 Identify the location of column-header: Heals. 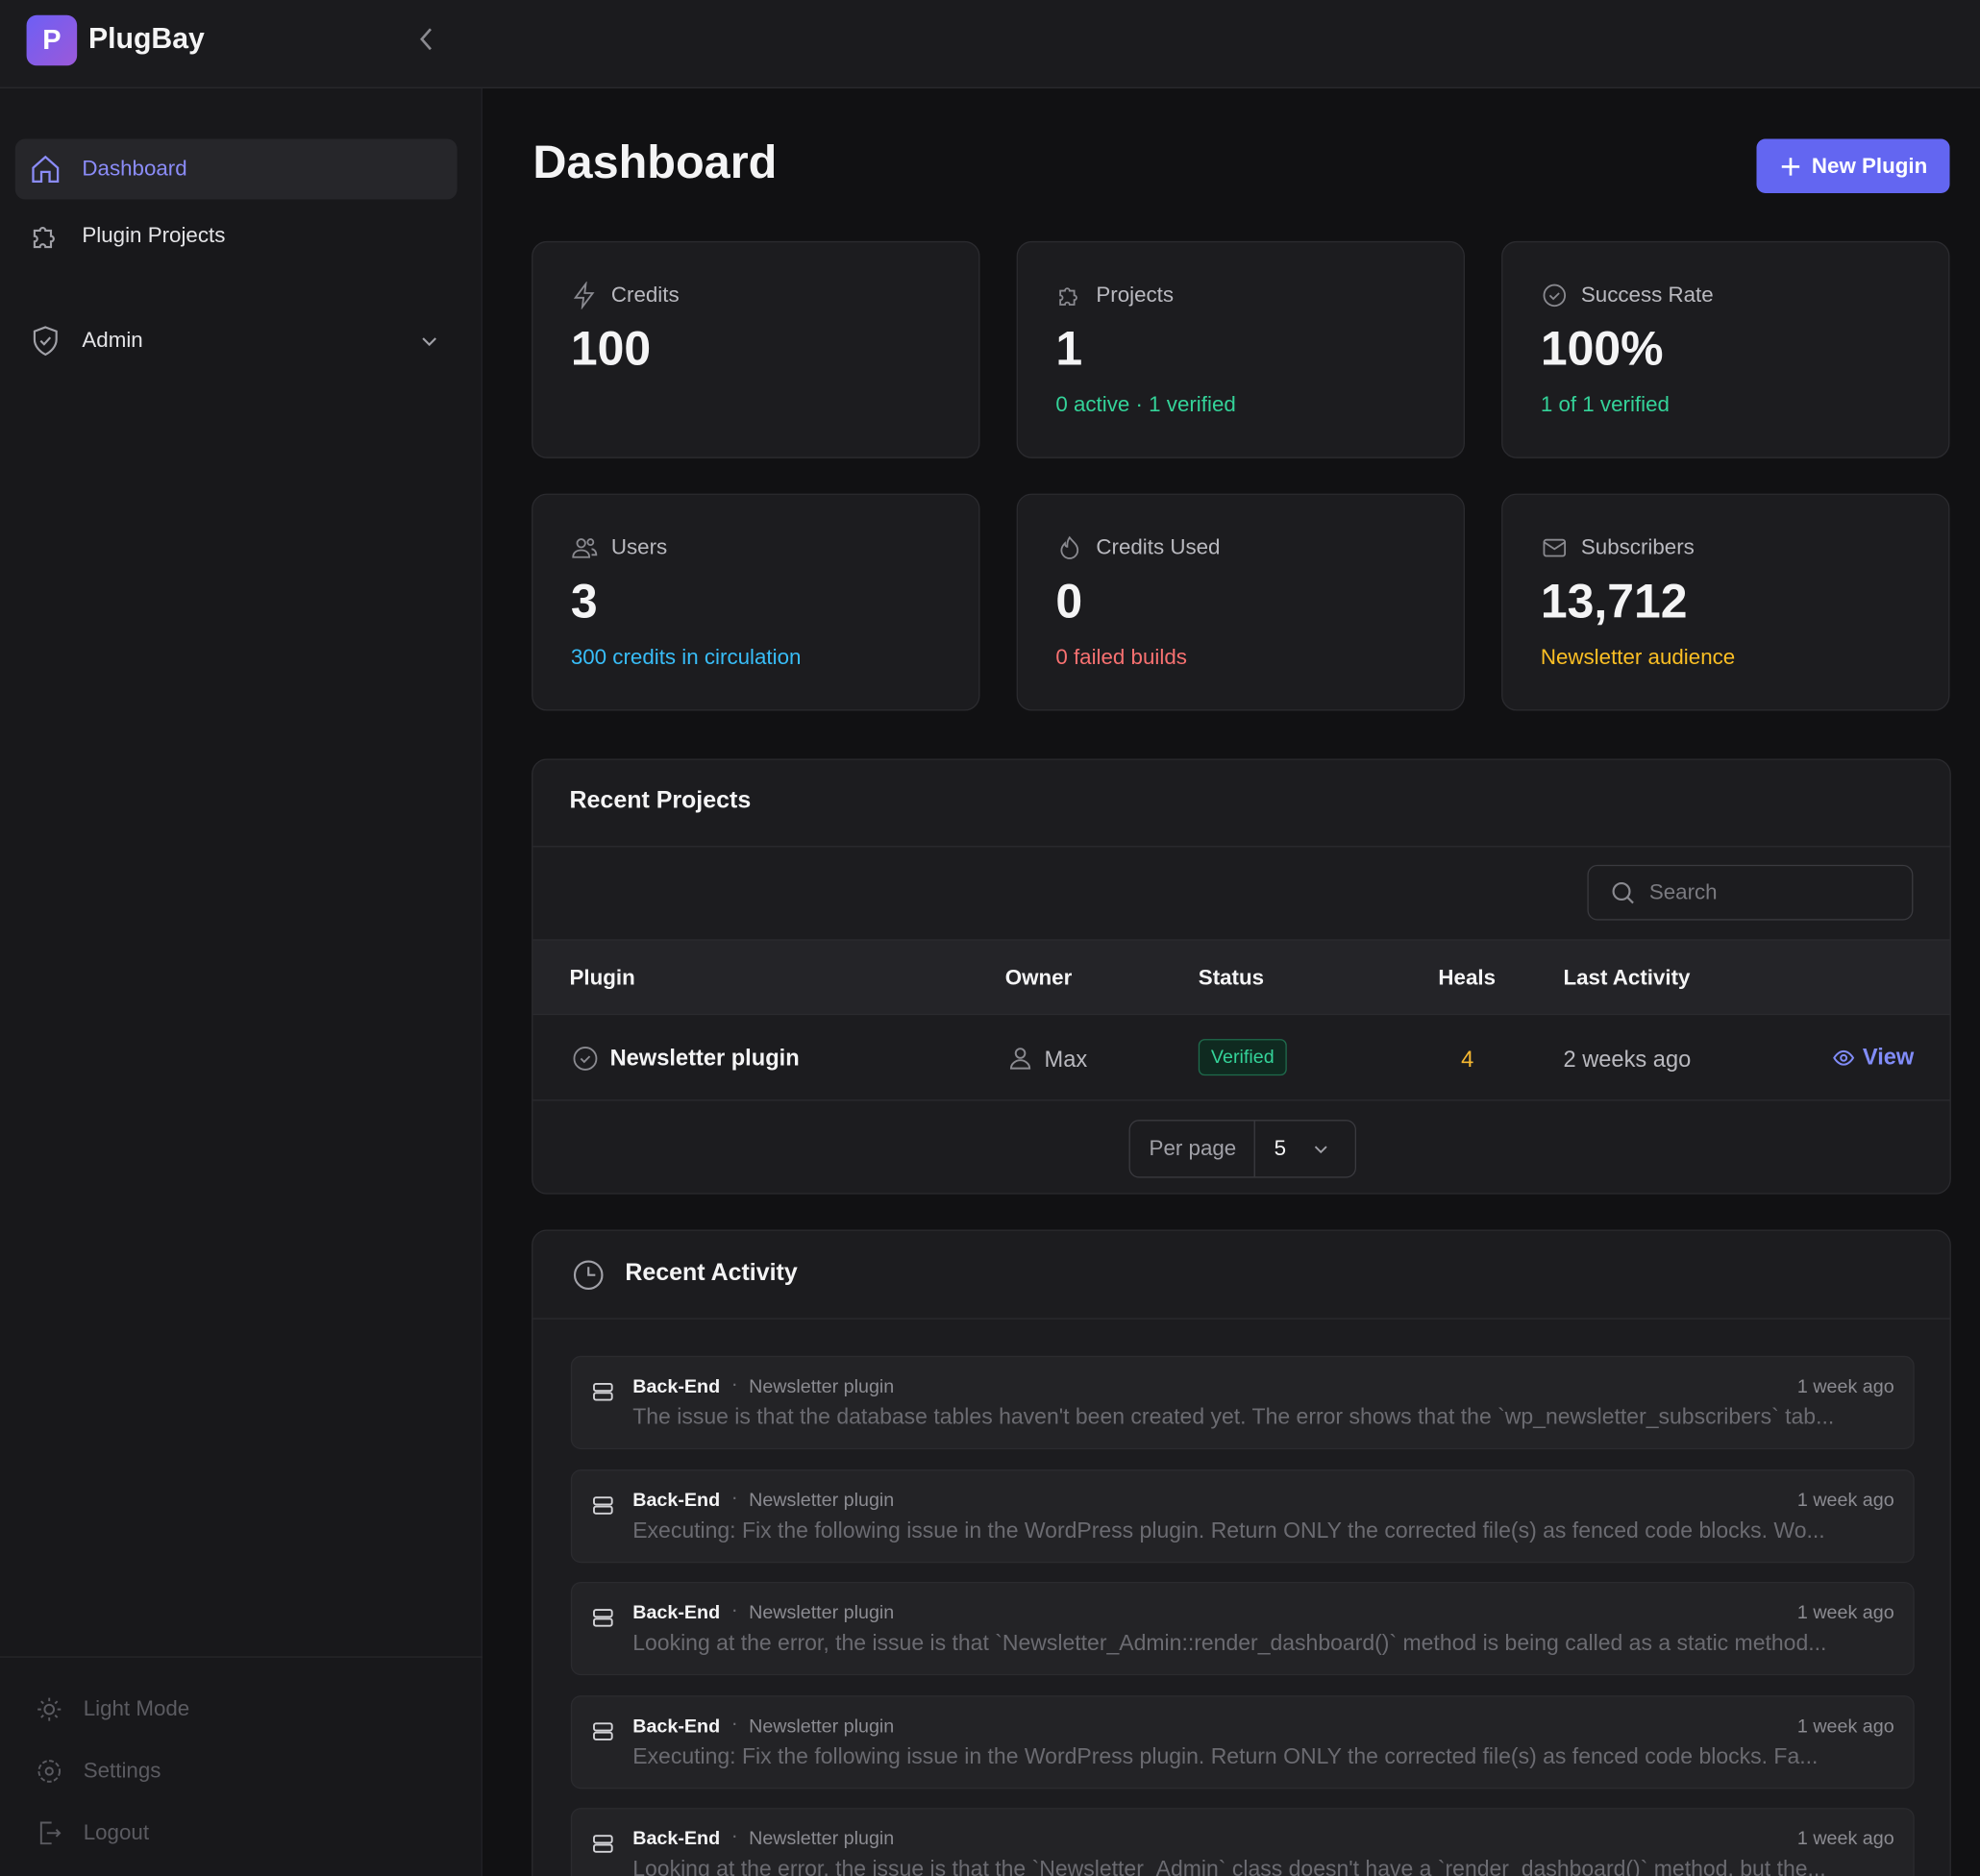
(1467, 977).